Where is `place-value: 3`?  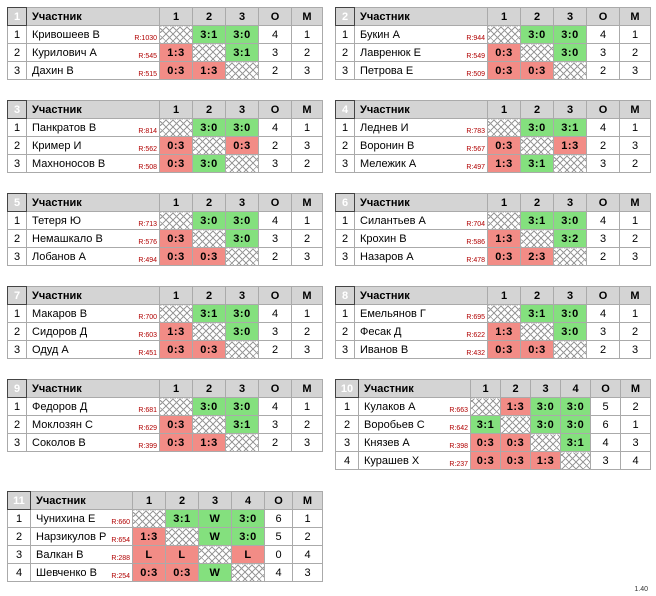
place-value: 3 is located at coordinates (635, 442).